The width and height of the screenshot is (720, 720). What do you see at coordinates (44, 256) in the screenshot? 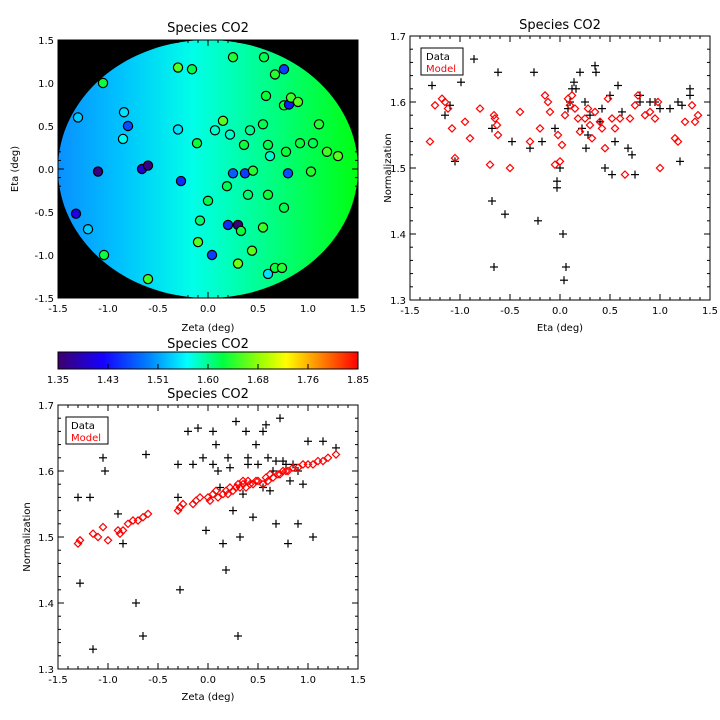
I see `map-ytick-label: -1.0` at bounding box center [44, 256].